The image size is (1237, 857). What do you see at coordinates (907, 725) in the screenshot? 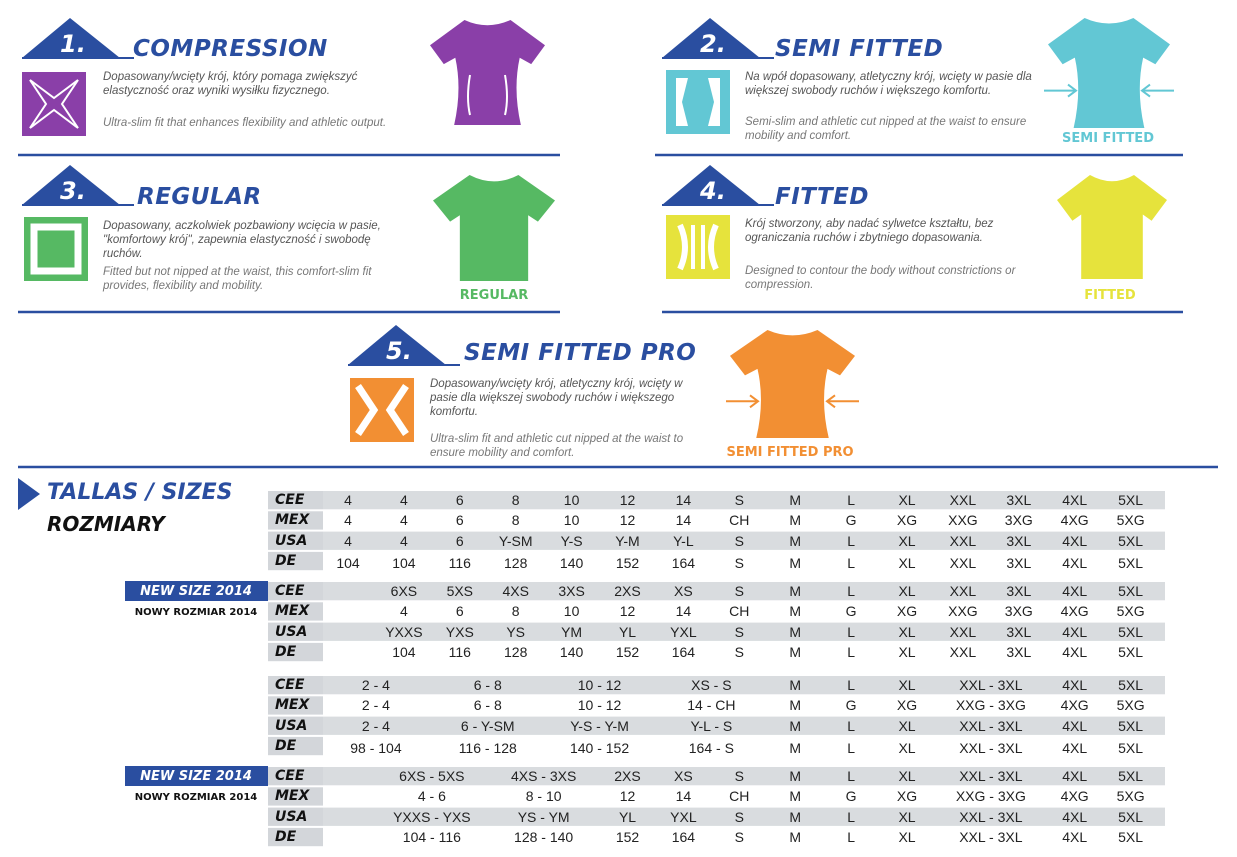
I see `size-cell: XL` at bounding box center [907, 725].